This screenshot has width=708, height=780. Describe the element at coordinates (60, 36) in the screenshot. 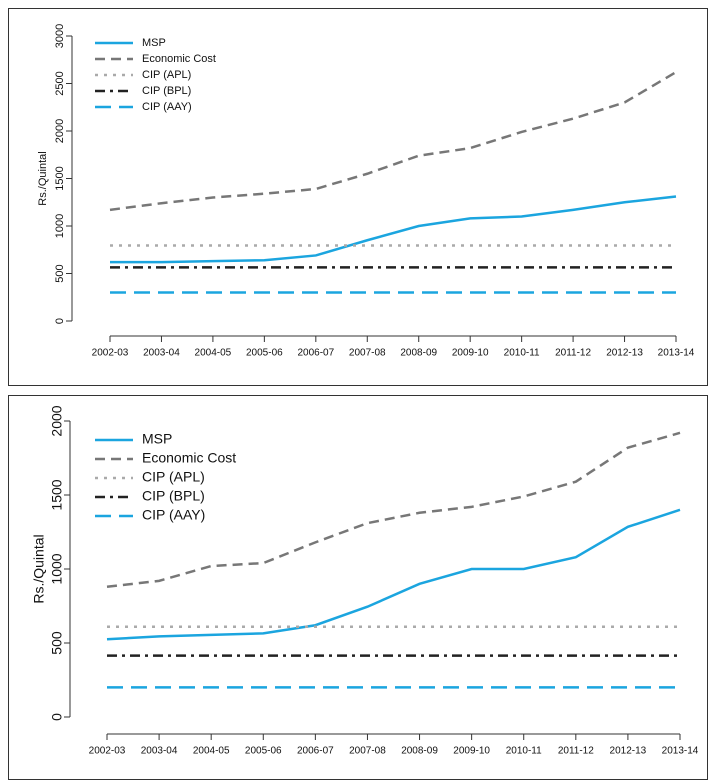

I see `y-tick-label: 3000` at that location.